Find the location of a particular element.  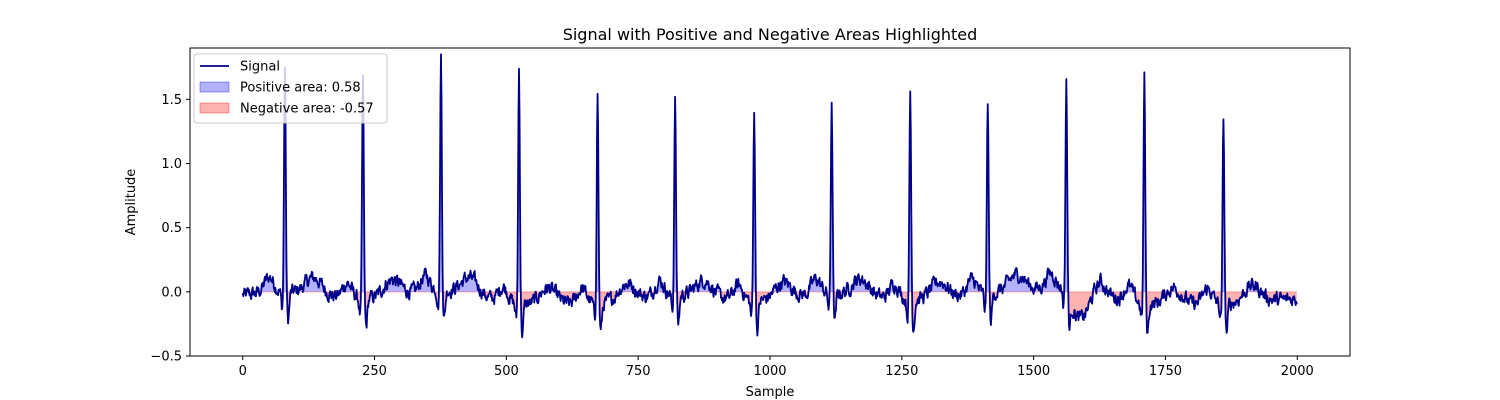

x-tick-label: 250 is located at coordinates (374, 371).